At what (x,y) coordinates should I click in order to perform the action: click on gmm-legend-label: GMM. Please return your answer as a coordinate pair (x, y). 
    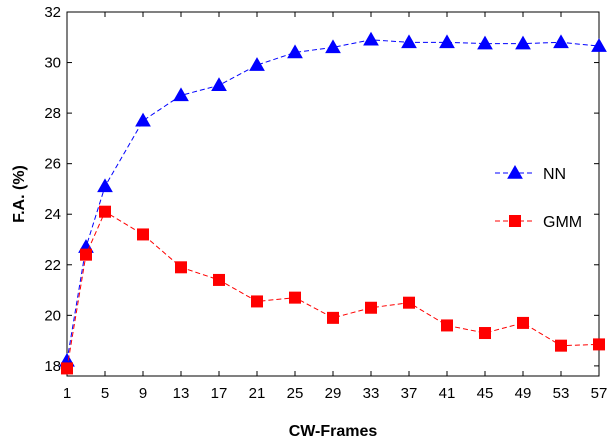
    Looking at the image, I should click on (562, 222).